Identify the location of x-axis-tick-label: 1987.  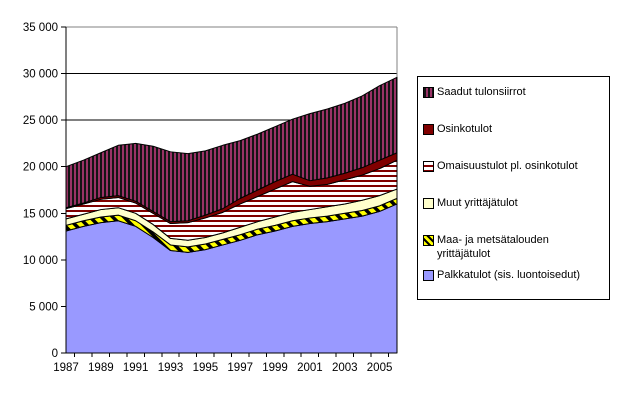
(66, 368).